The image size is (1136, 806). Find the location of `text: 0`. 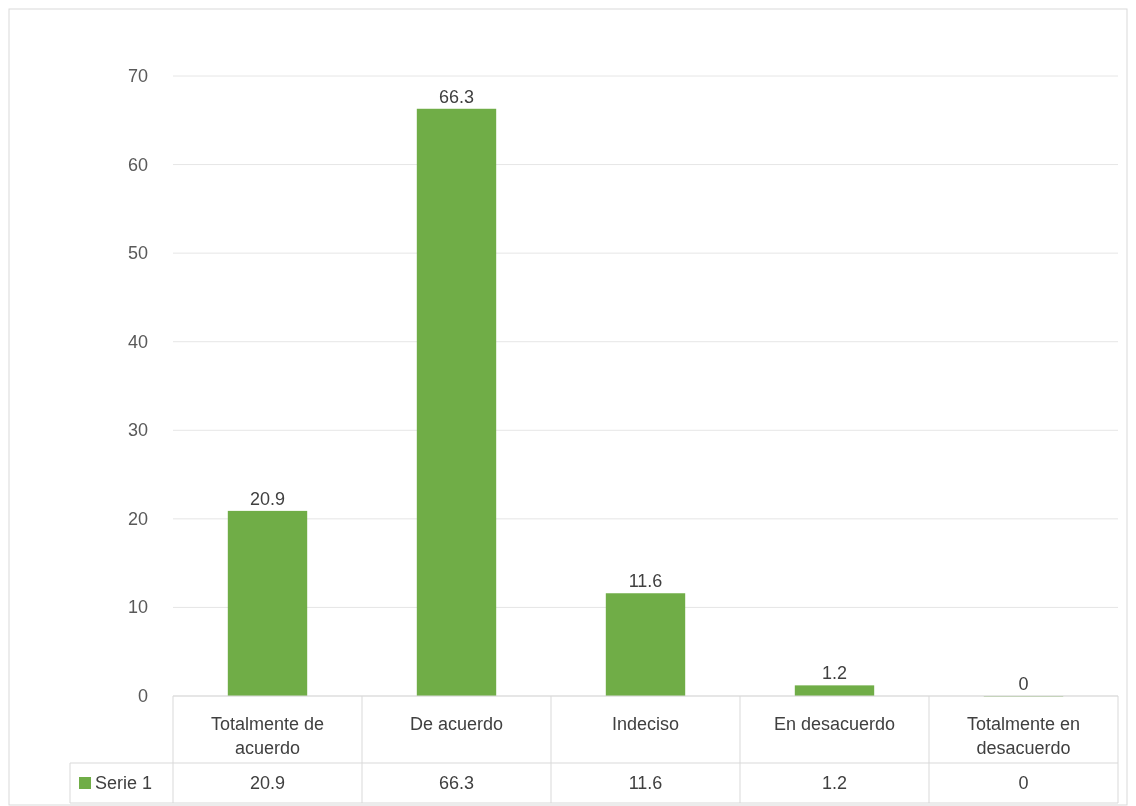

text: 0 is located at coordinates (1023, 783).